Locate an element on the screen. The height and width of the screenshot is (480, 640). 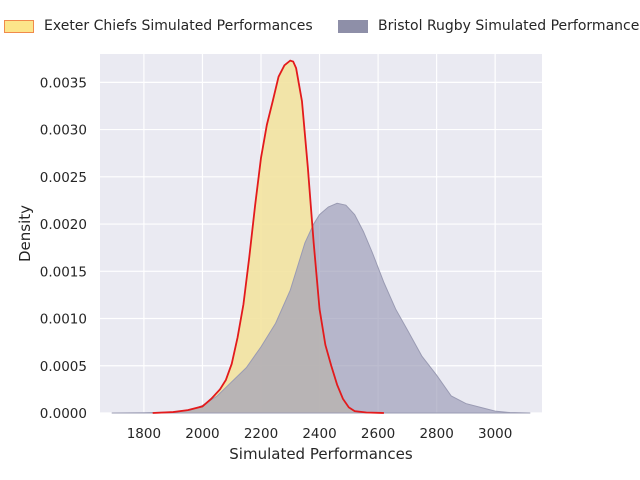
x-tick-label: 2400 is located at coordinates (319, 434).